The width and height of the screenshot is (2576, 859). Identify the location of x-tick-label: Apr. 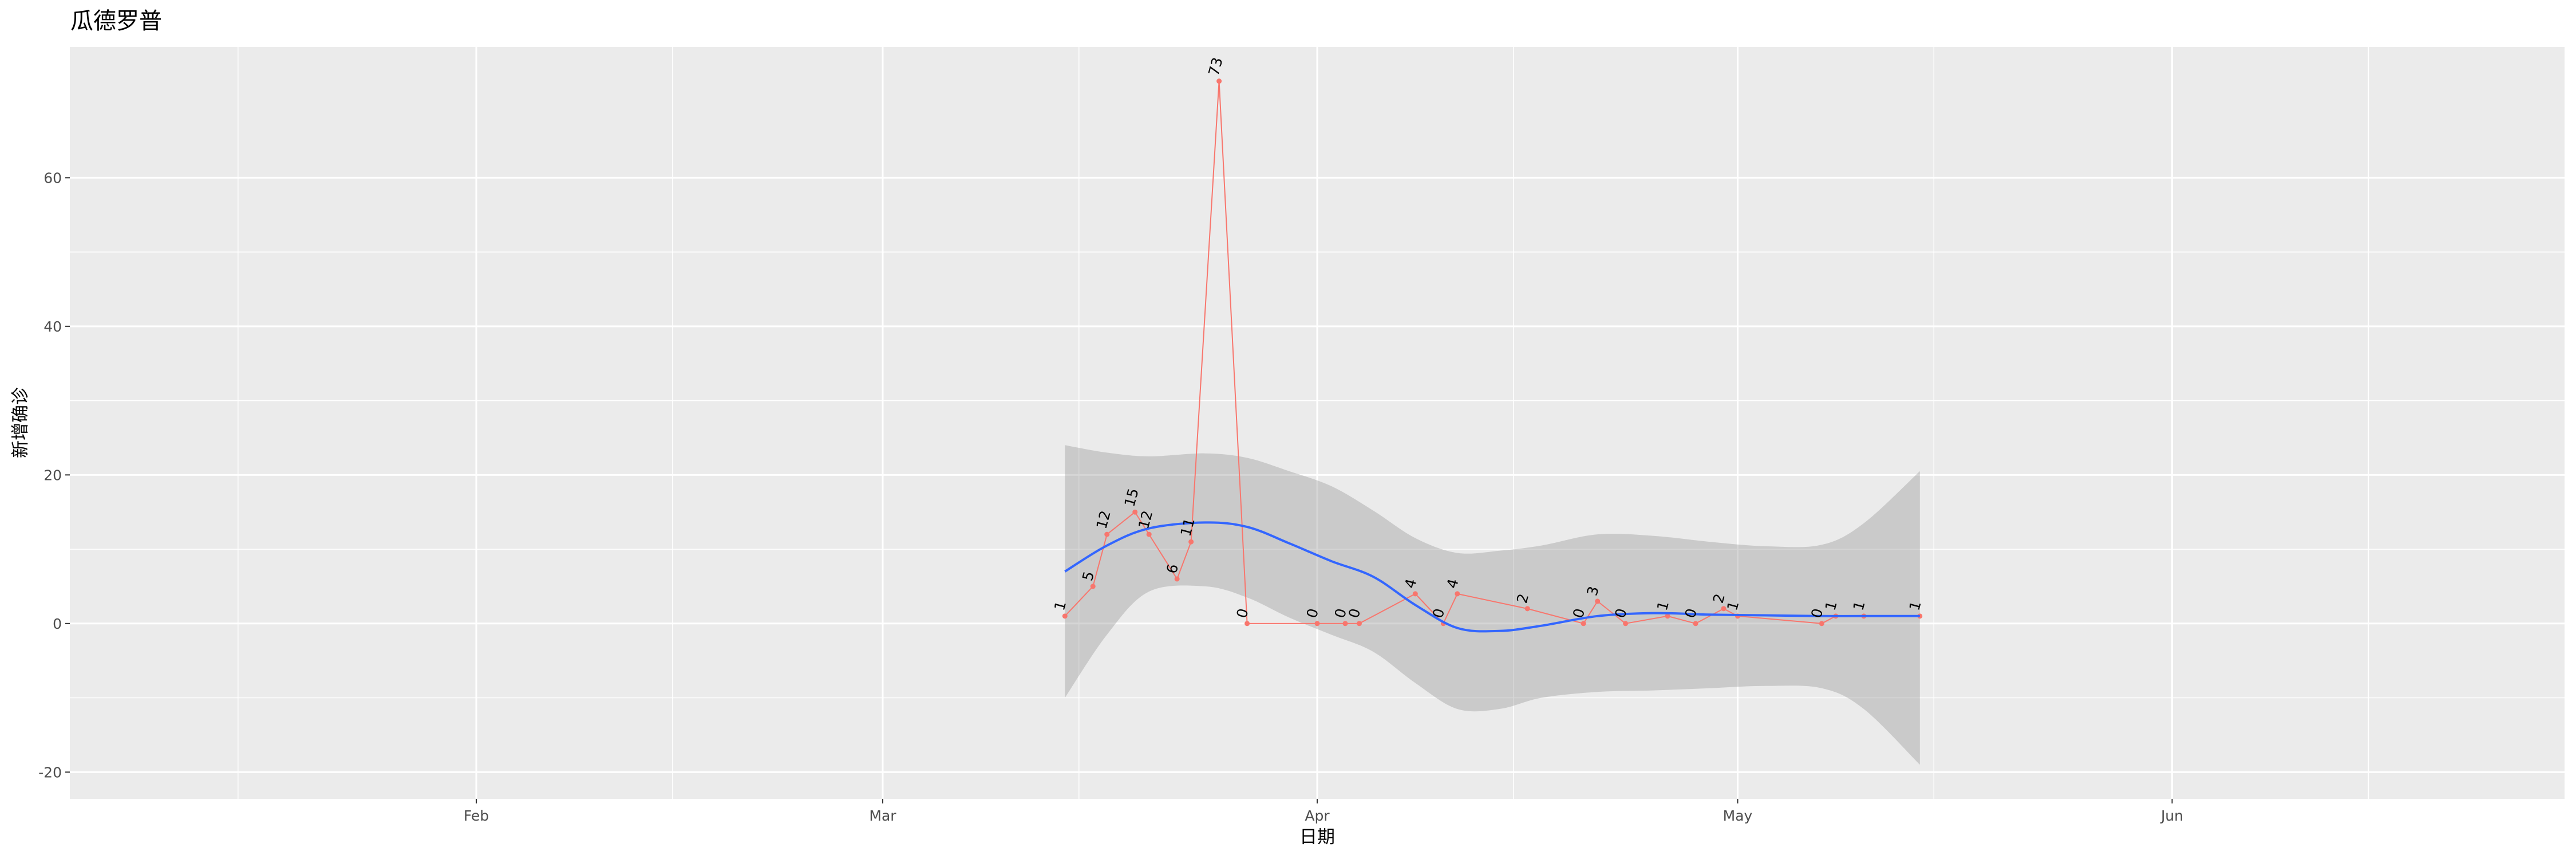
(1317, 815).